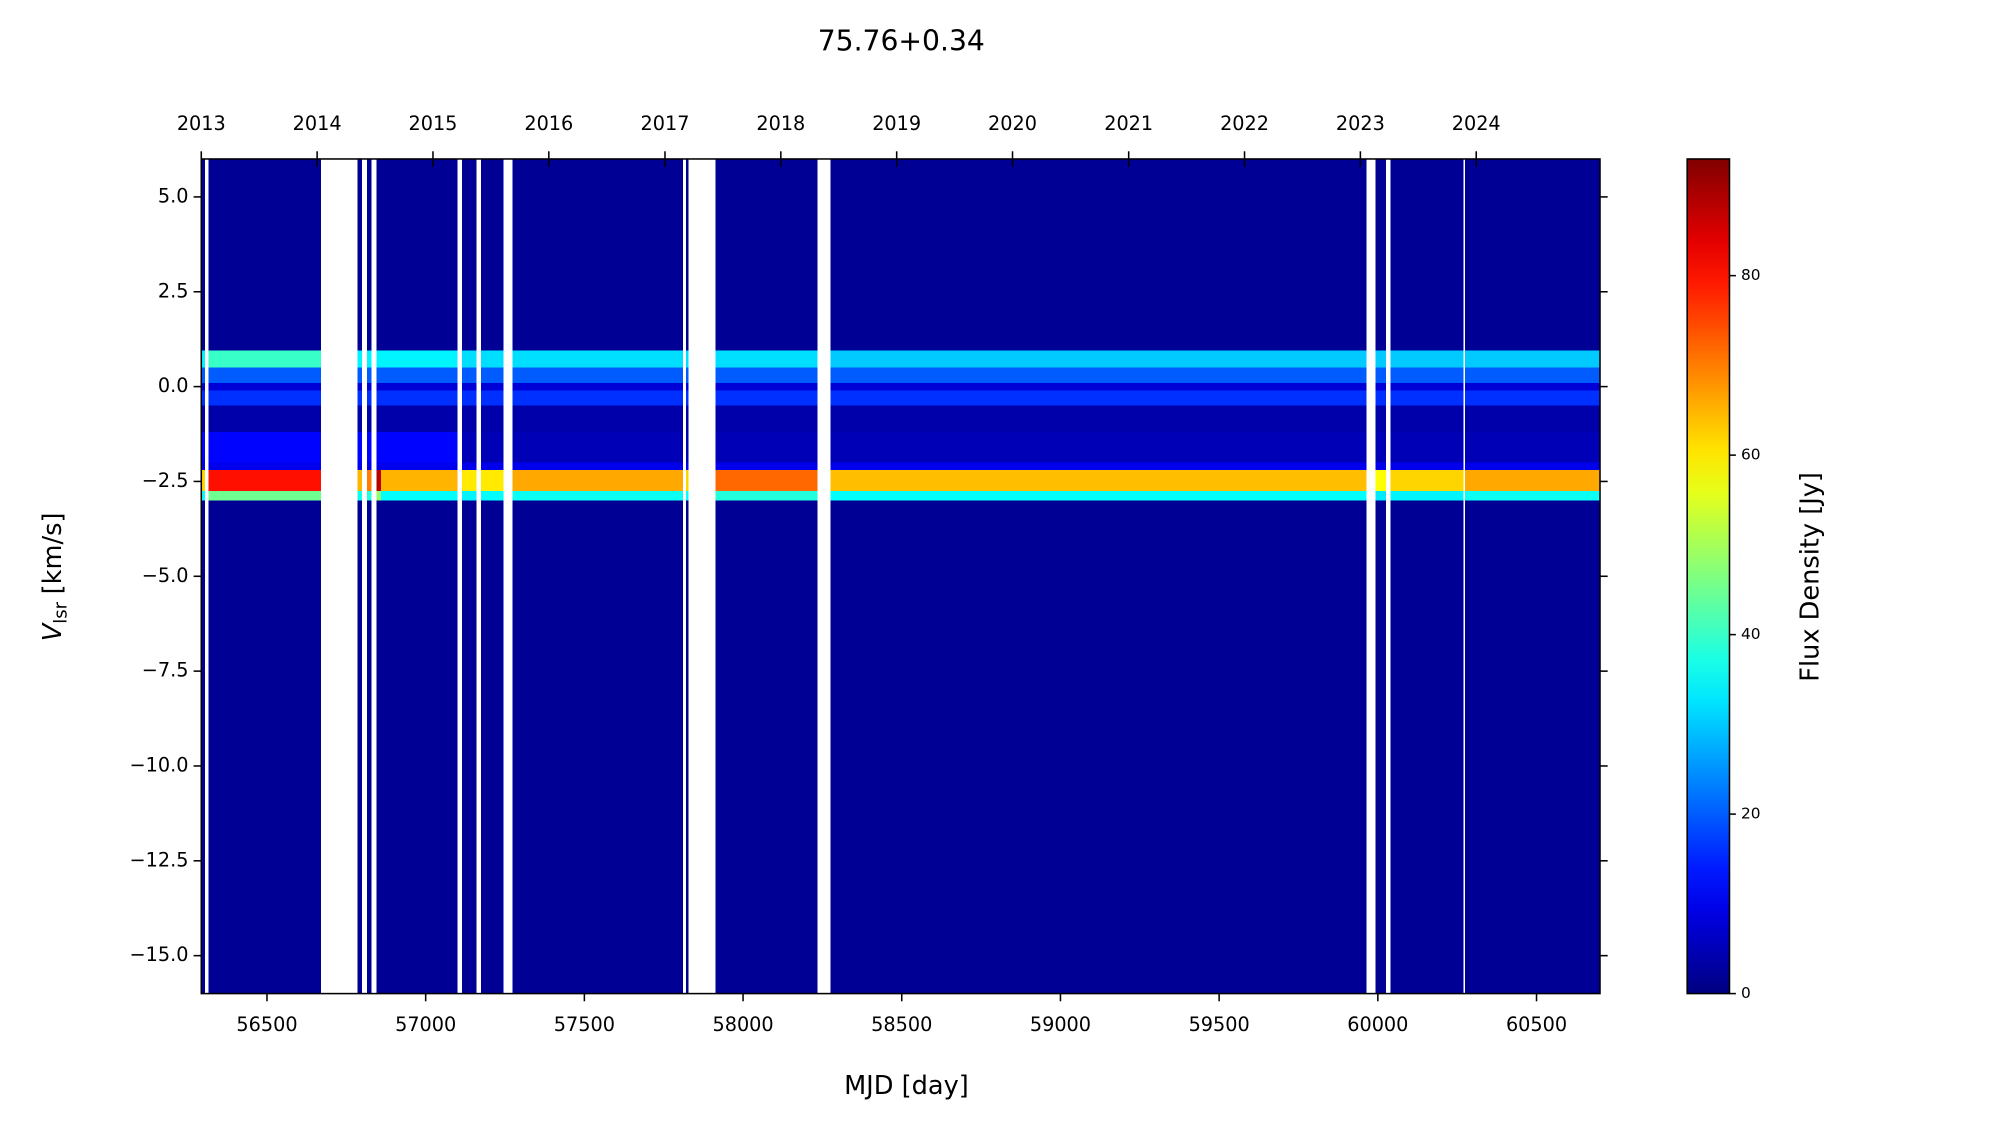 The image size is (2000, 1125). Describe the element at coordinates (1751, 814) in the screenshot. I see `colorbar-tick-label: 20` at that location.